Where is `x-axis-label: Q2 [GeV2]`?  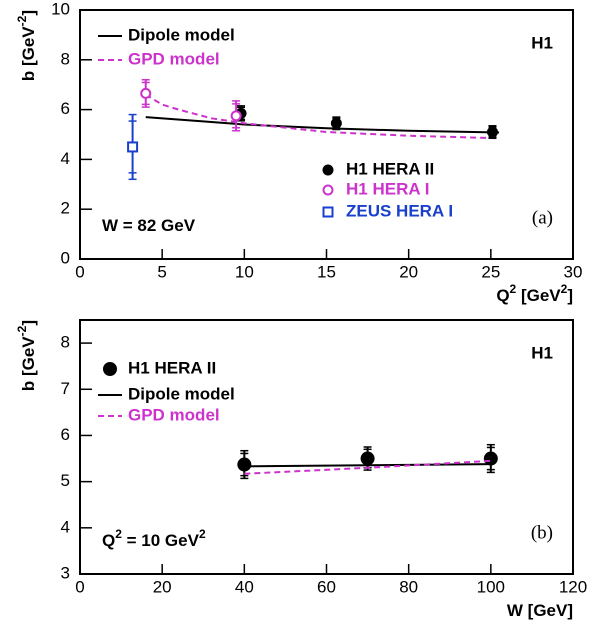 x-axis-label: Q2 [GeV2] is located at coordinates (534, 293).